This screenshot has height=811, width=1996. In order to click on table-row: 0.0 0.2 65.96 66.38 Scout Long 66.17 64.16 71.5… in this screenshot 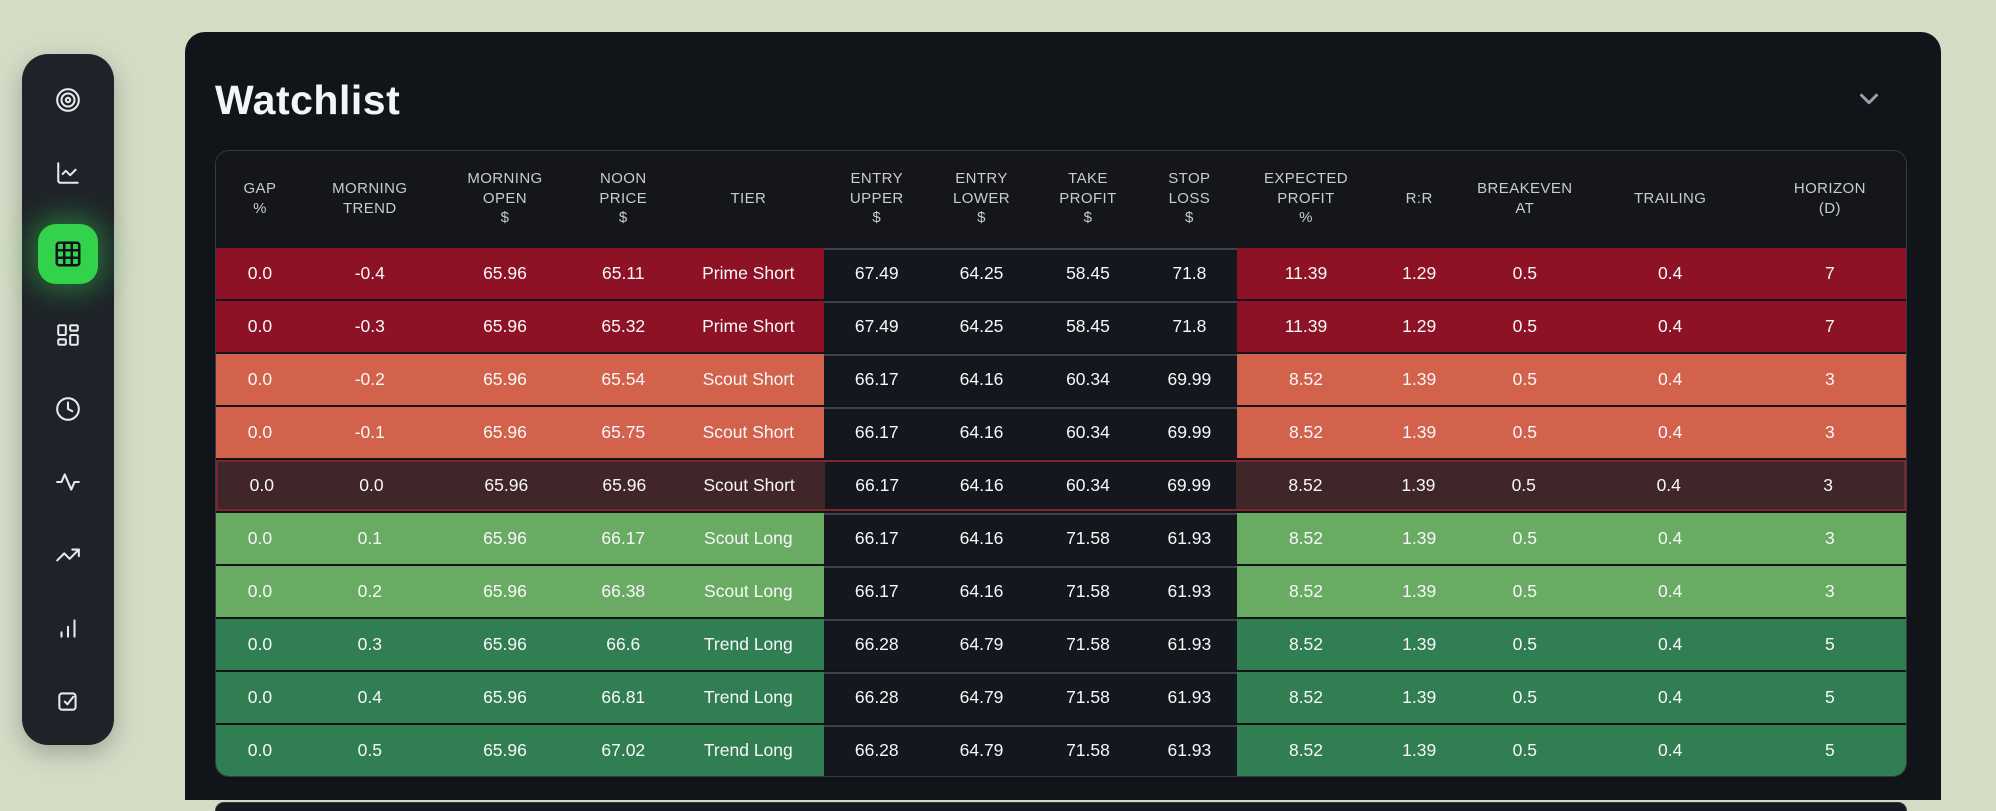, I will do `click(1061, 591)`.